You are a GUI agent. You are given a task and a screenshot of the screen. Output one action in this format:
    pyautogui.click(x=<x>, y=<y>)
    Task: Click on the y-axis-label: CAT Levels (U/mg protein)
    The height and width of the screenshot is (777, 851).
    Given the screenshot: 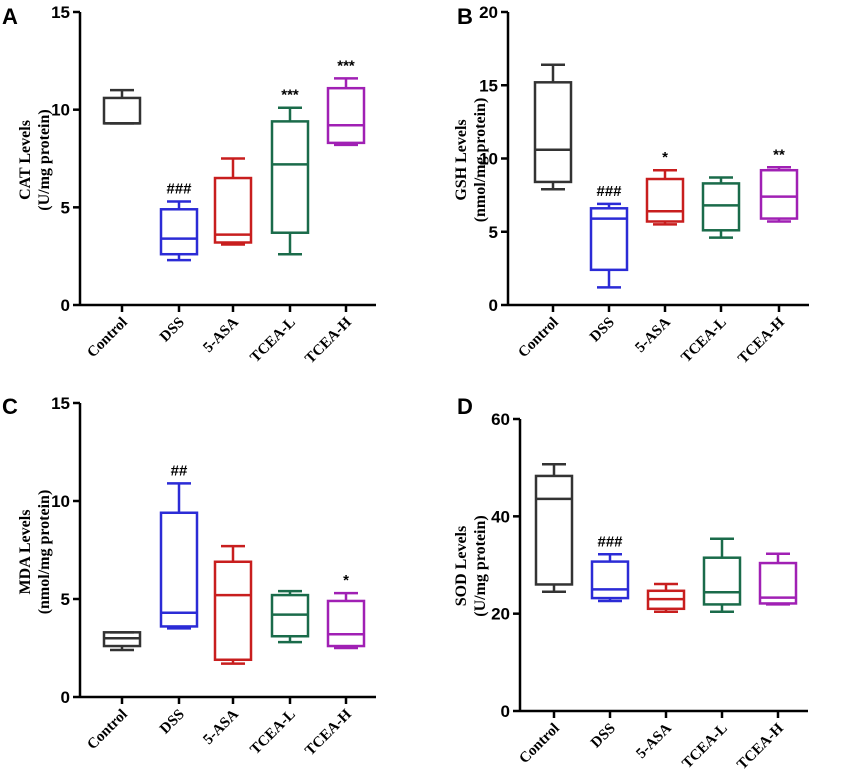 What is the action you would take?
    pyautogui.click(x=35, y=159)
    